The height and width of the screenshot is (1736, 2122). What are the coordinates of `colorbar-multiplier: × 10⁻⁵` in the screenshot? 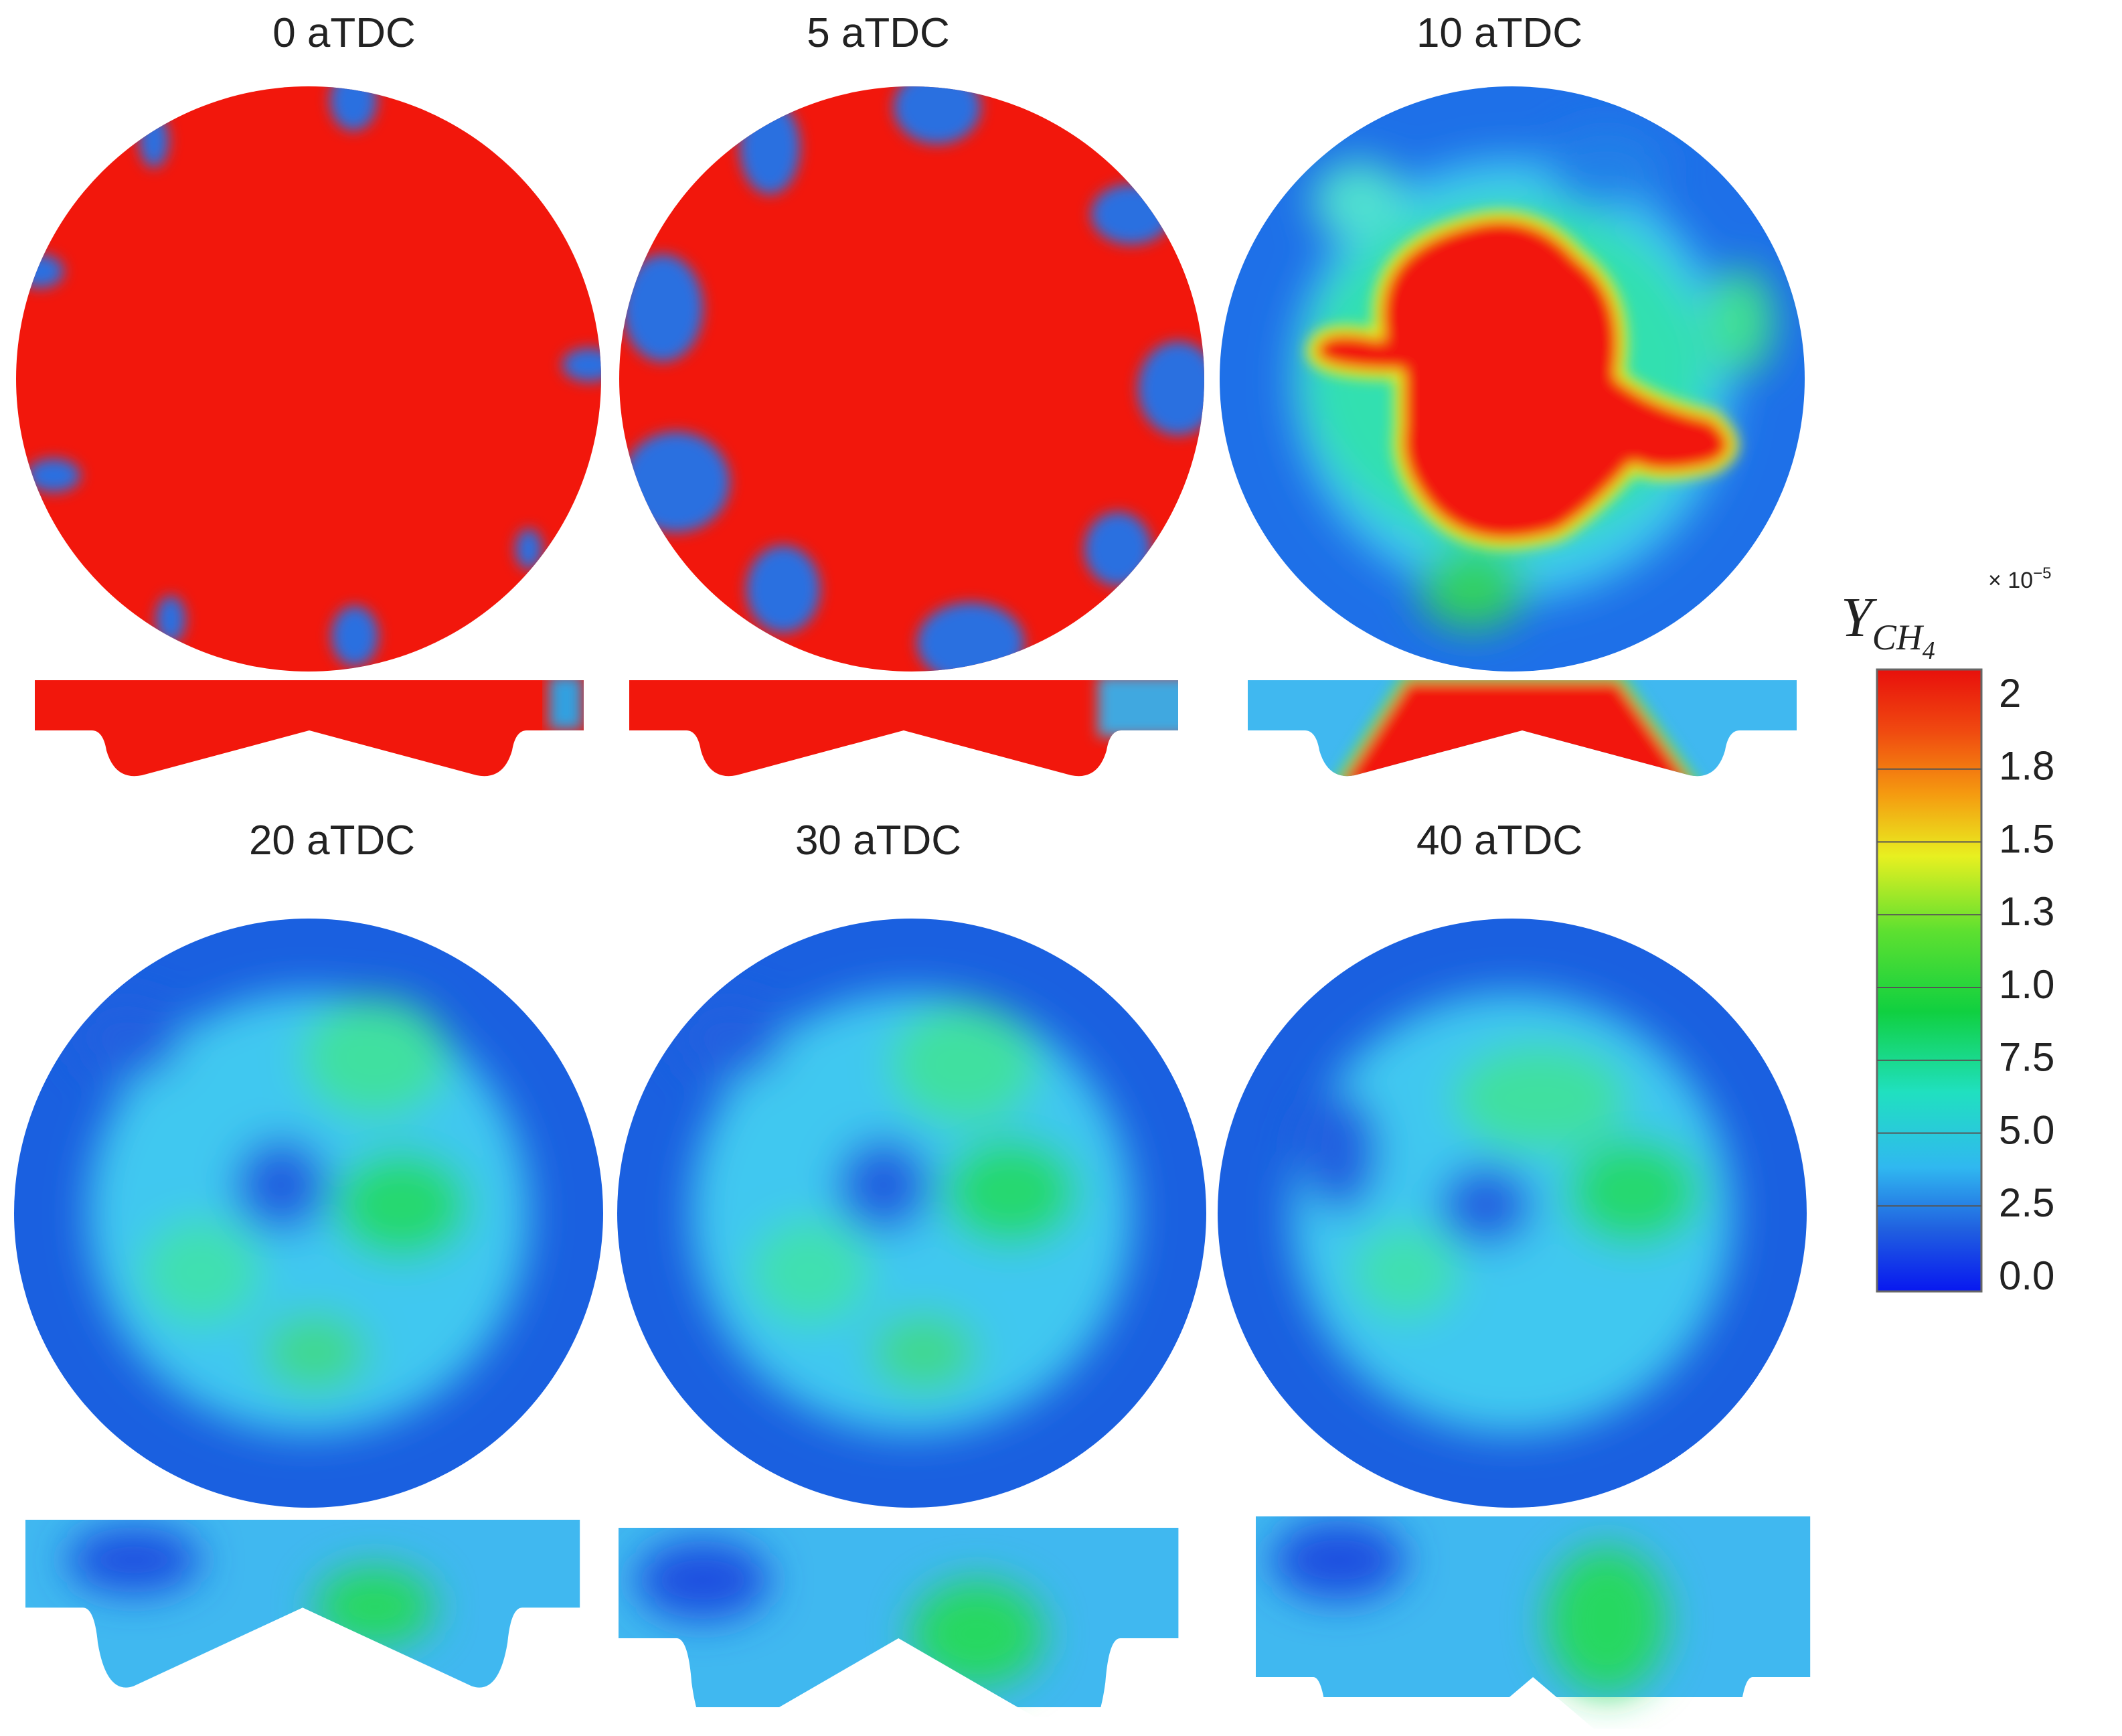 It's located at (2020, 578).